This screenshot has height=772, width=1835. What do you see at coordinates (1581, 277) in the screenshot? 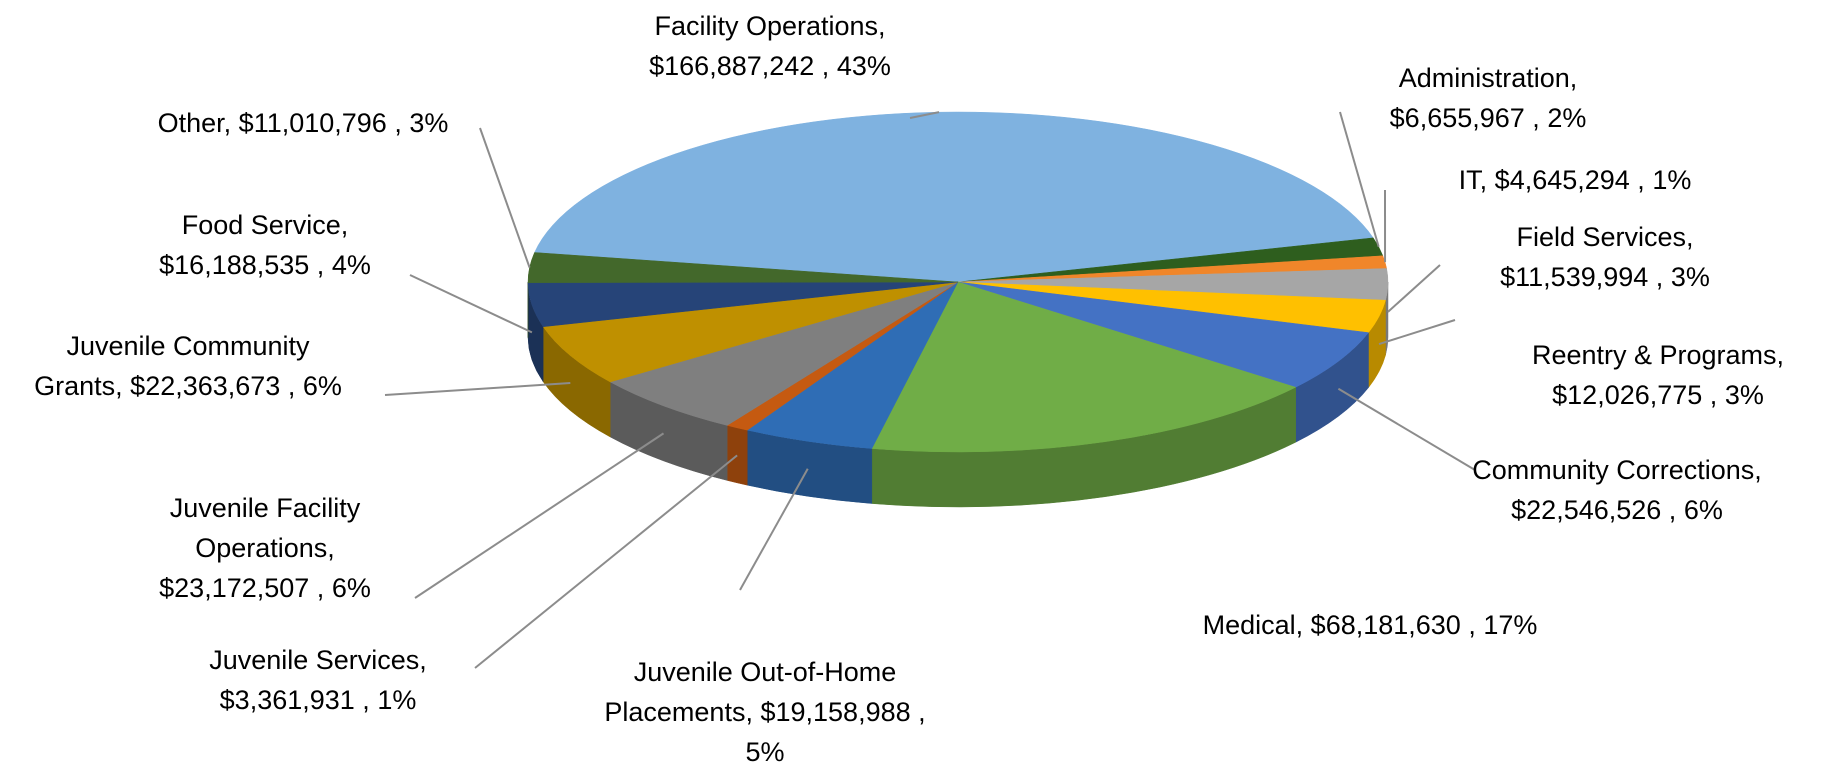
I see `label-value: $11,539,994 ,` at bounding box center [1581, 277].